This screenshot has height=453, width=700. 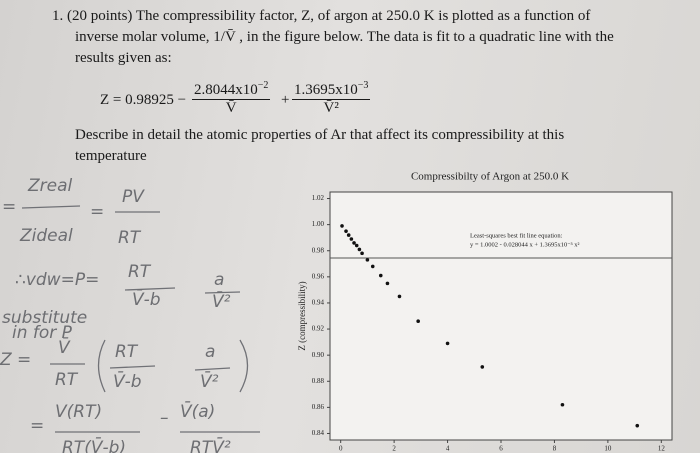 I want to click on exponent: −2, so click(x=263, y=85).